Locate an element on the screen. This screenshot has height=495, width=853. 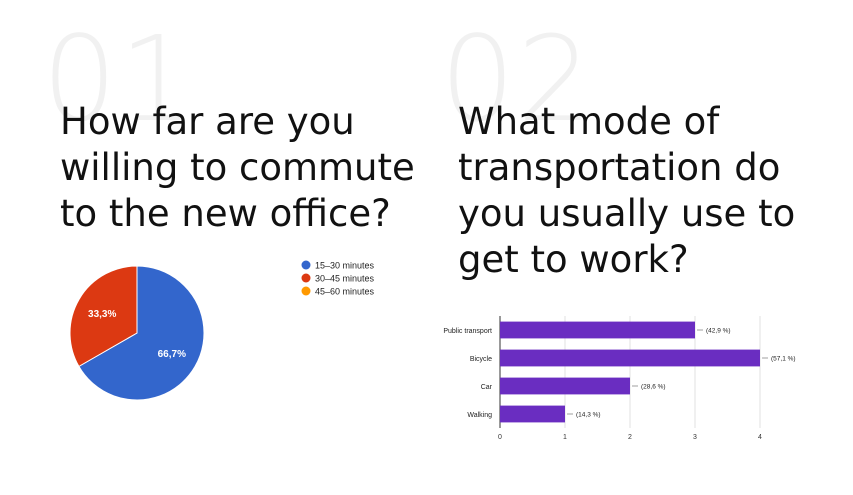
pie-slice-label-1: 33,3% is located at coordinates (102, 314).